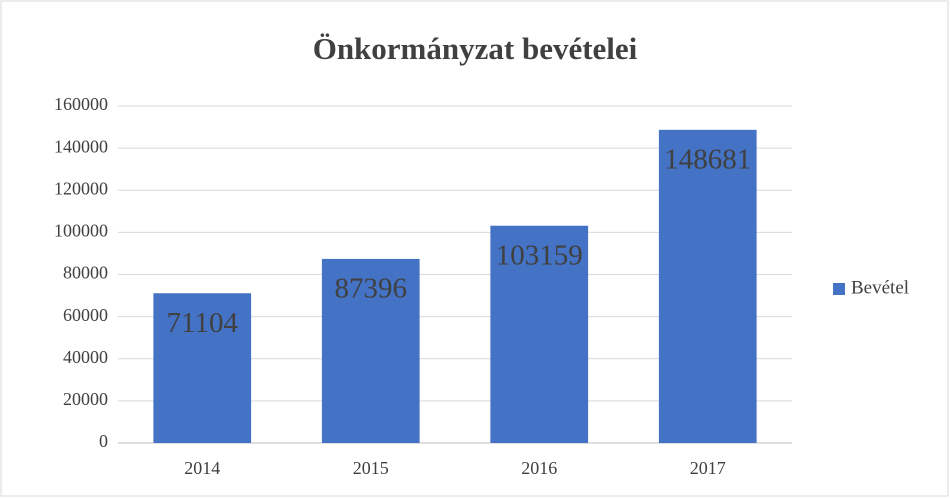  Describe the element at coordinates (85, 357) in the screenshot. I see `y-tick-label: 40000` at that location.